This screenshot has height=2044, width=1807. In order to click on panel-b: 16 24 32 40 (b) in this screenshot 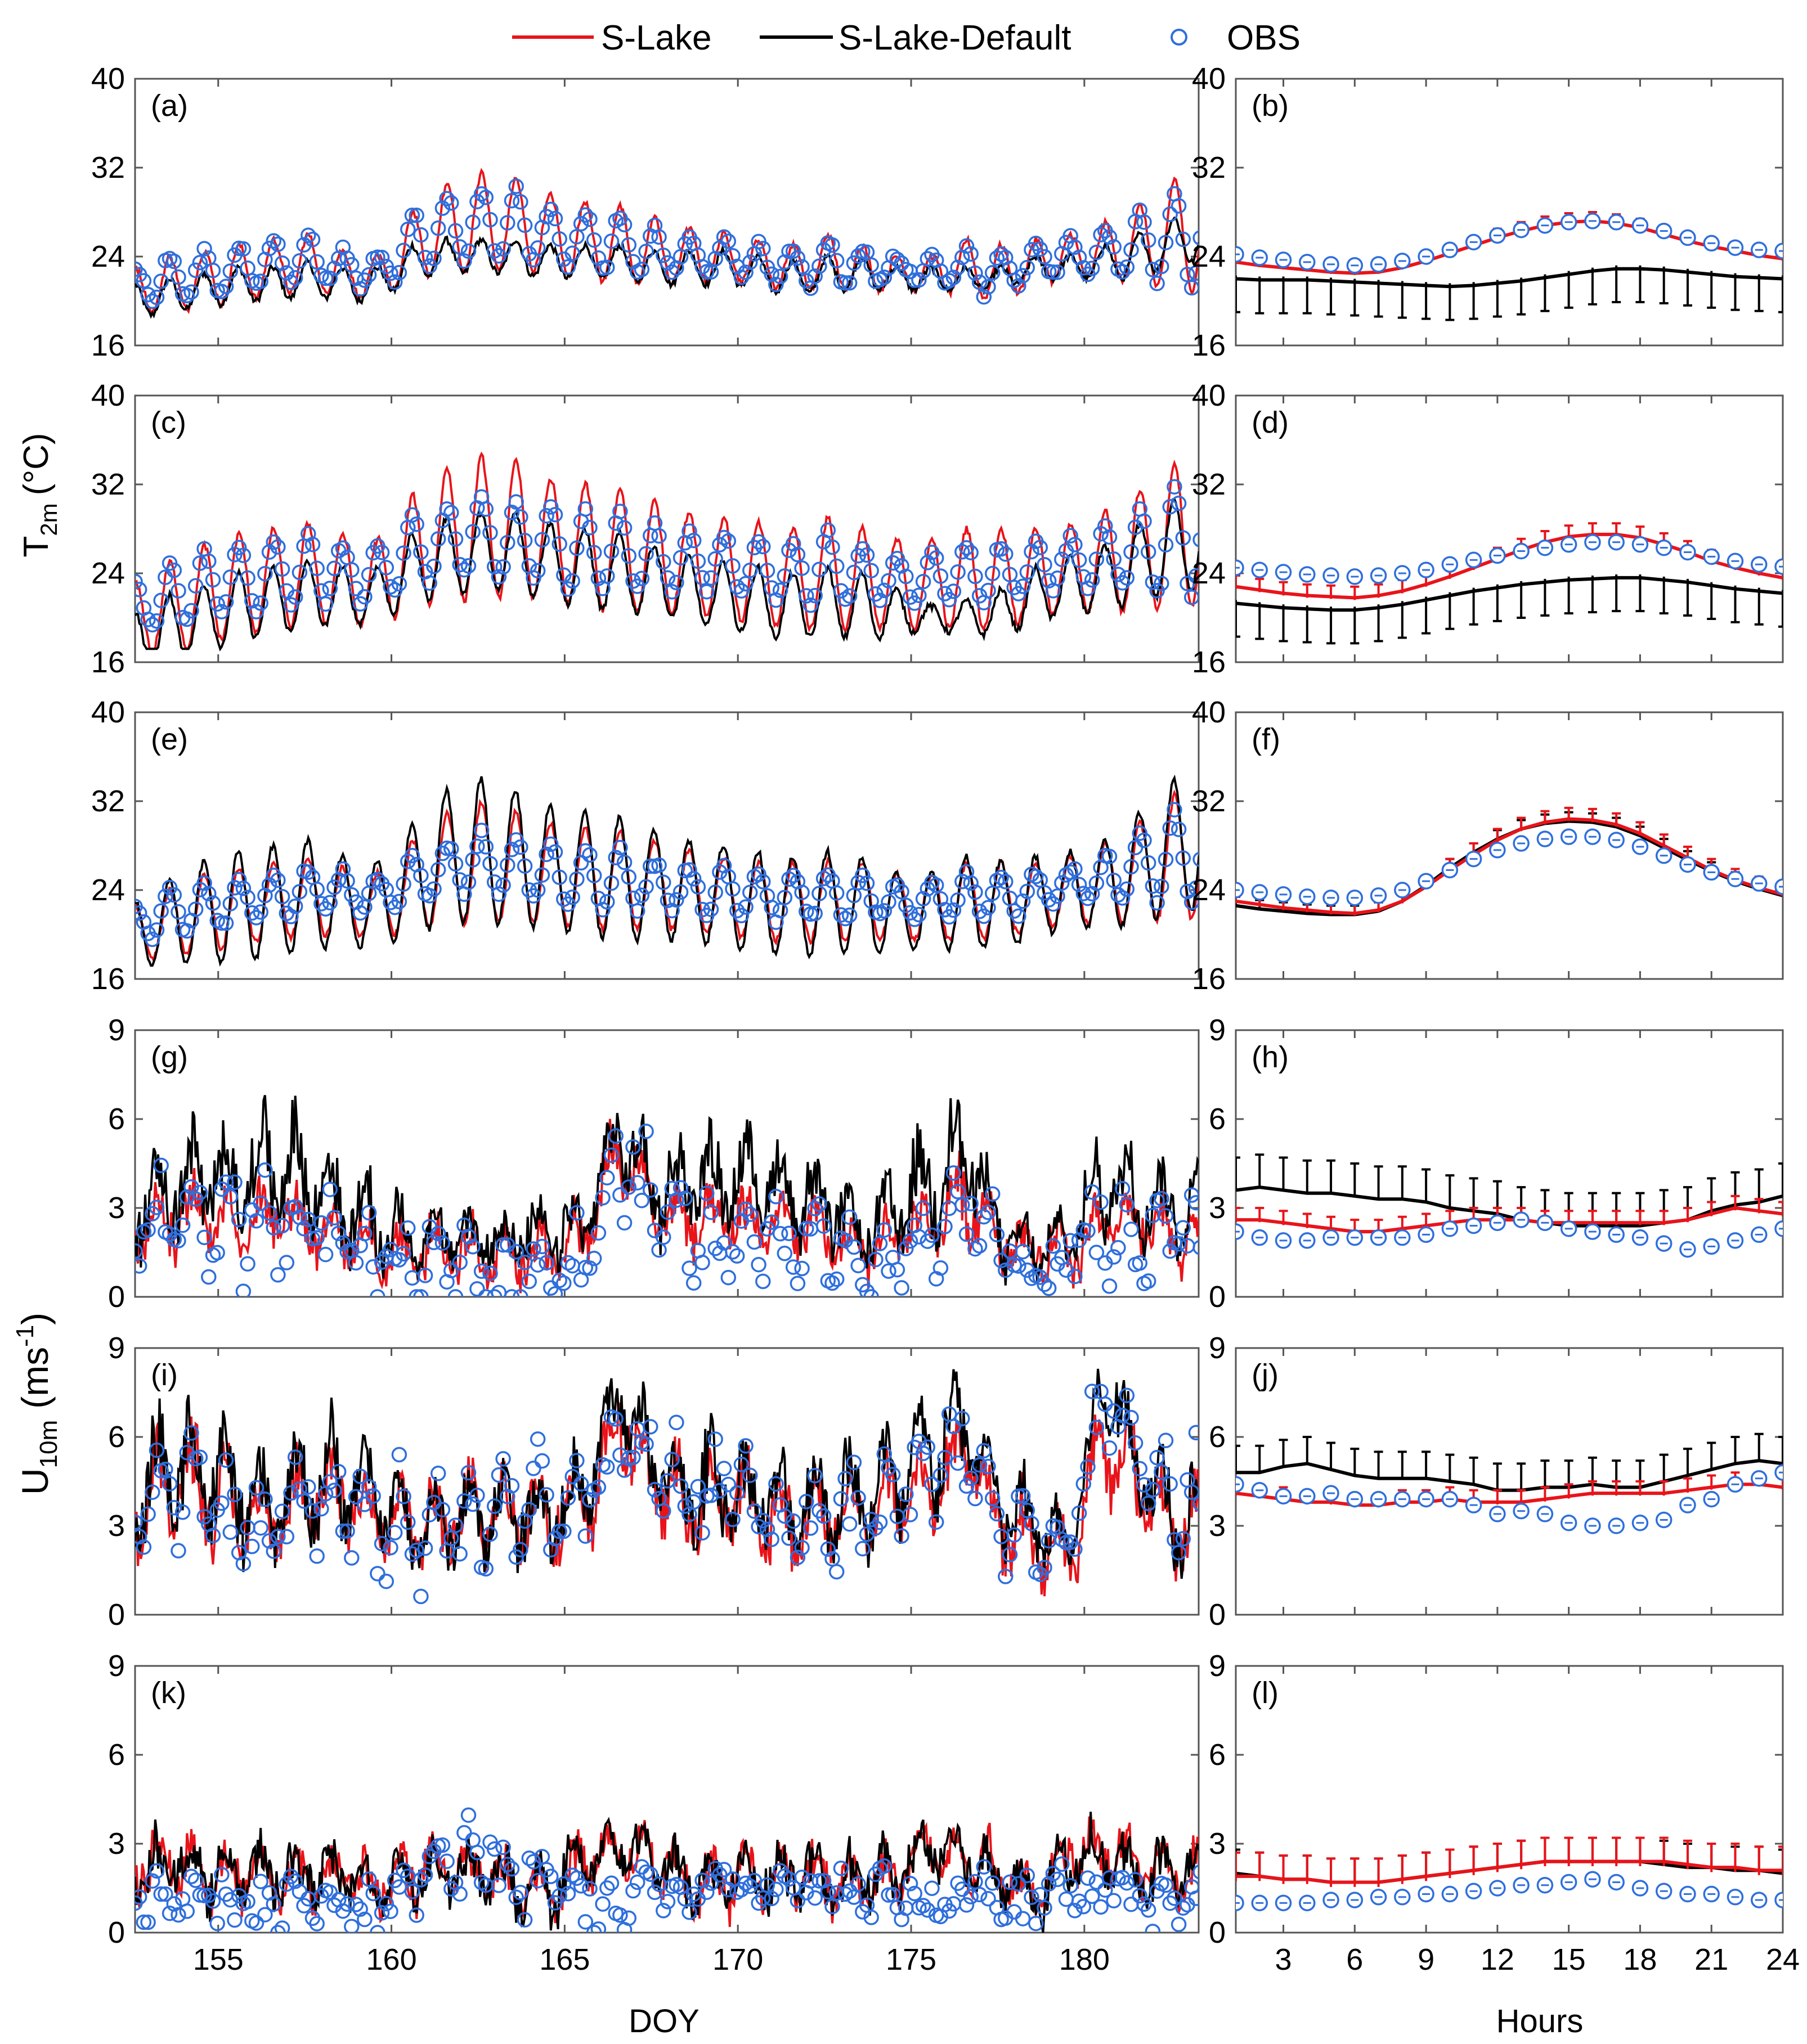, I will do `click(1488, 212)`.